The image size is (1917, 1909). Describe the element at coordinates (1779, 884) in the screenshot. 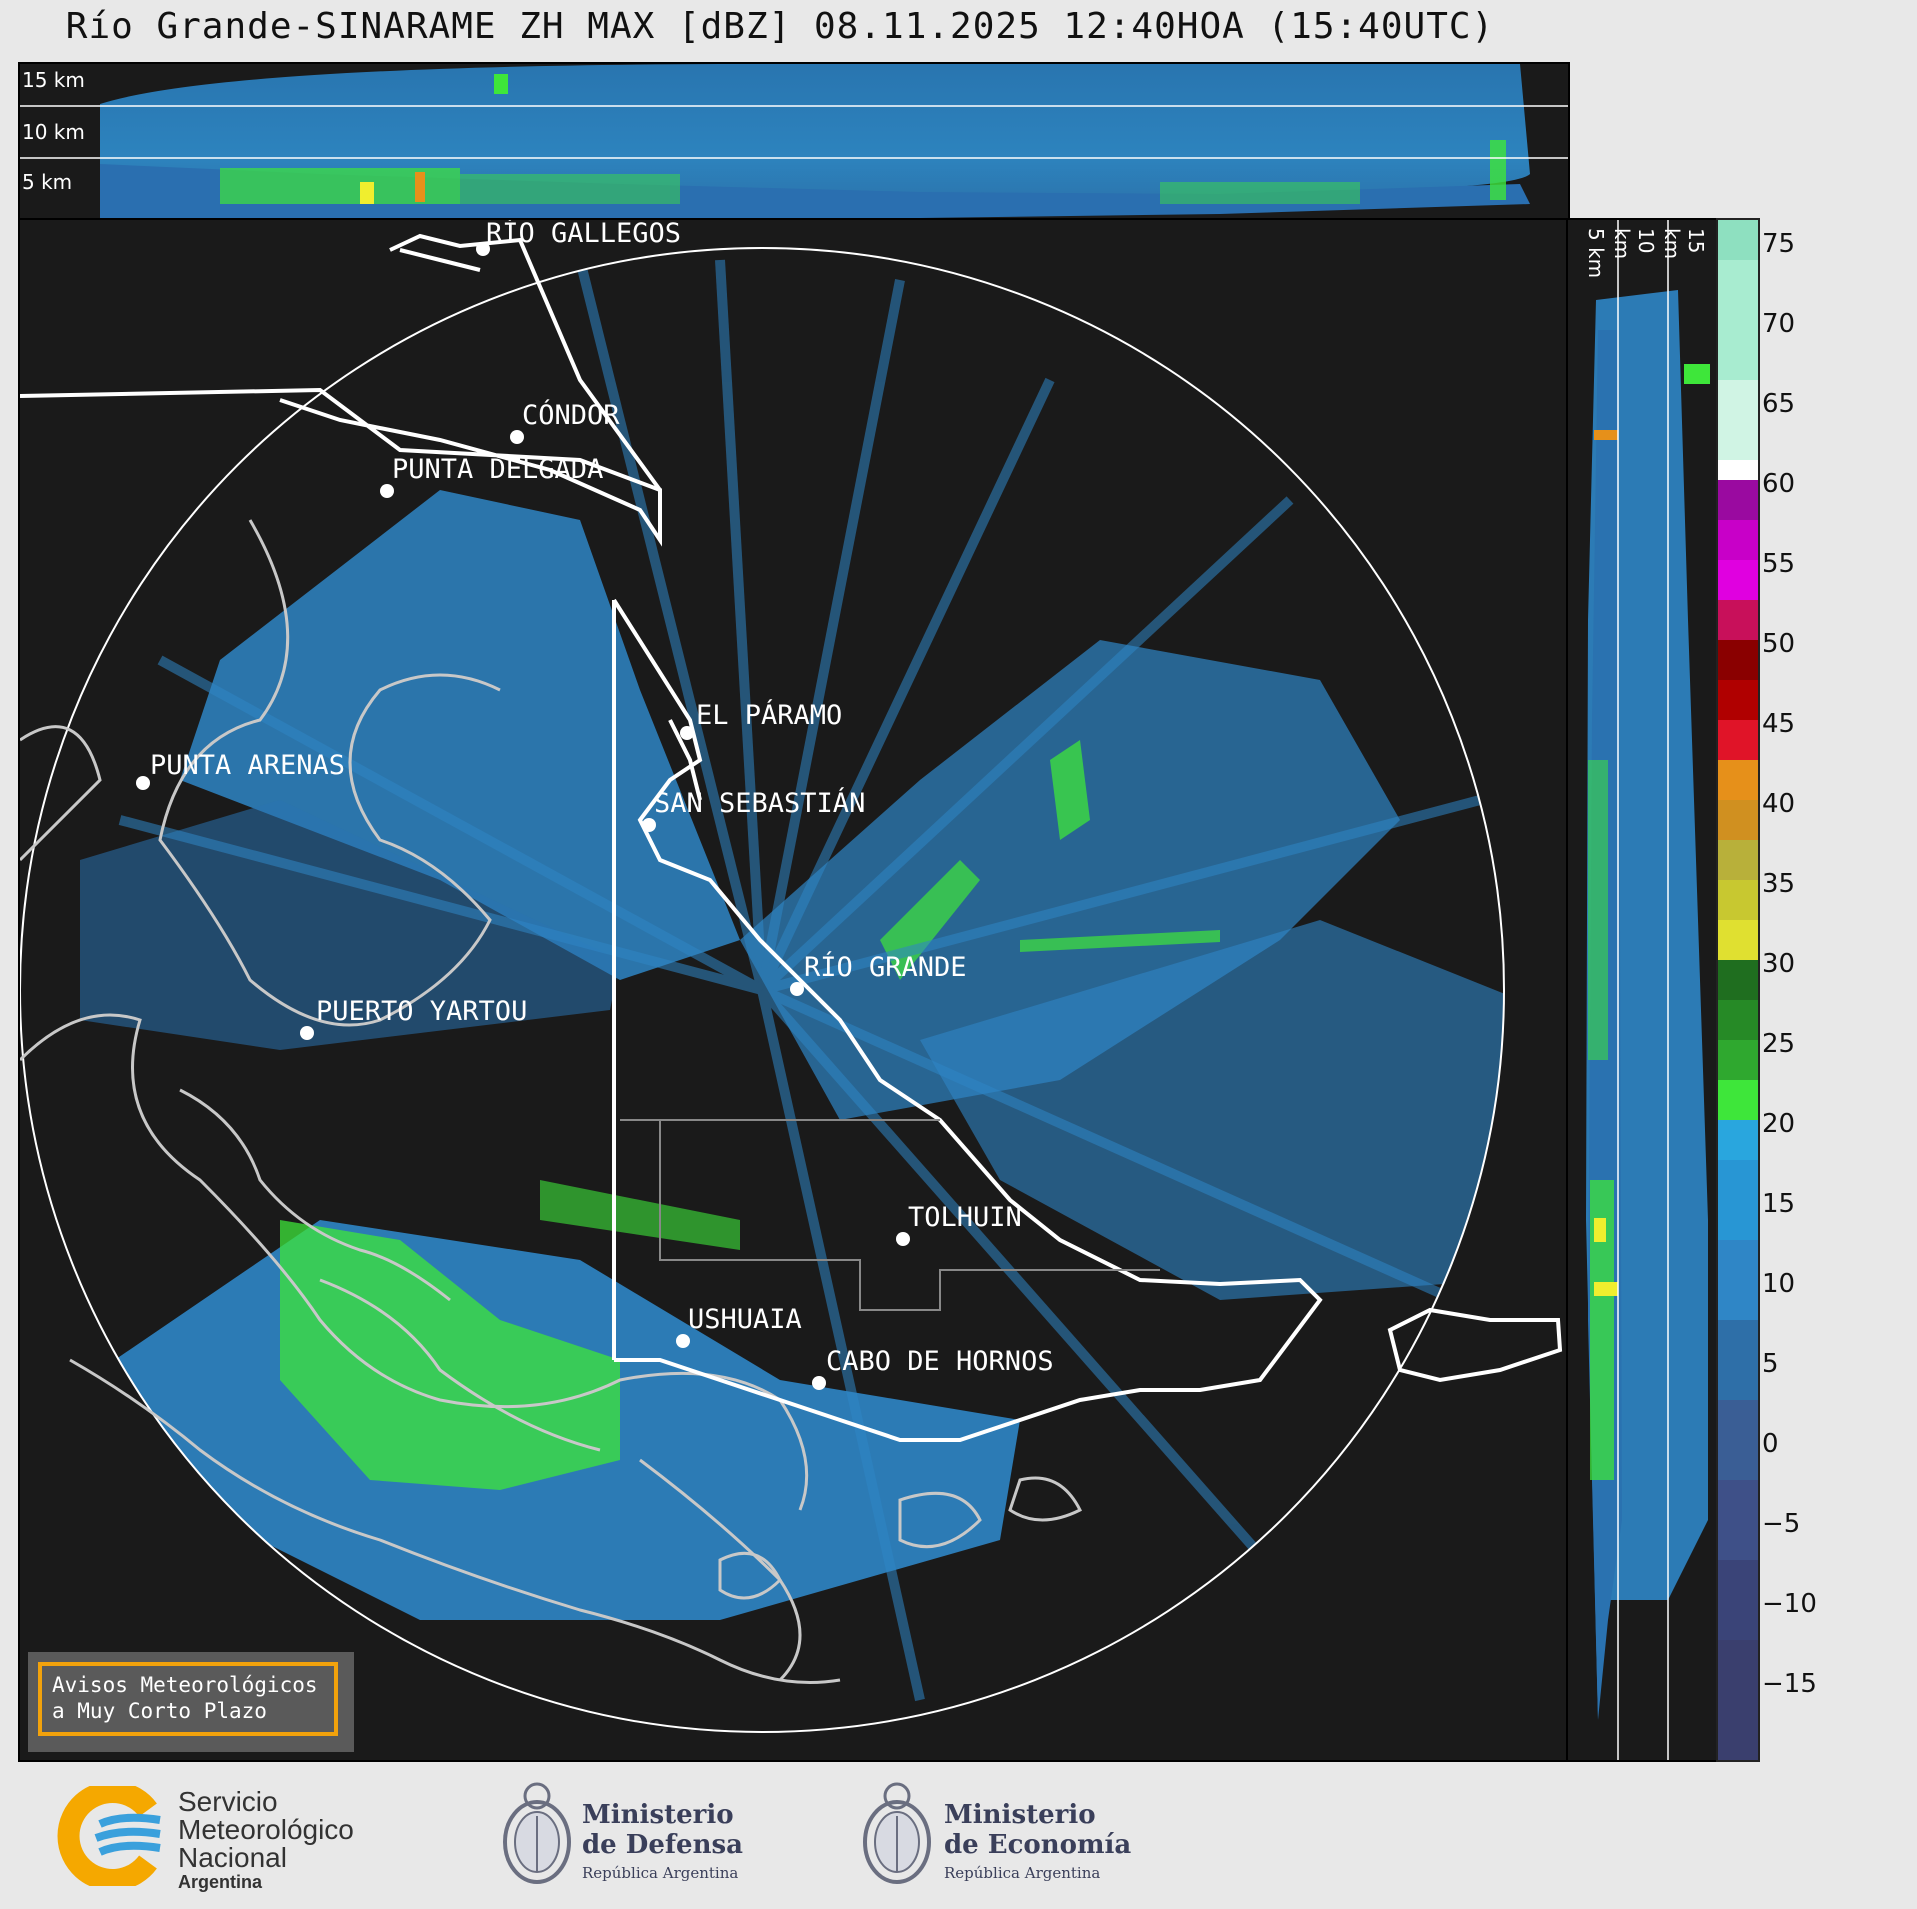

I see `colorbar-tick-35: 35` at that location.